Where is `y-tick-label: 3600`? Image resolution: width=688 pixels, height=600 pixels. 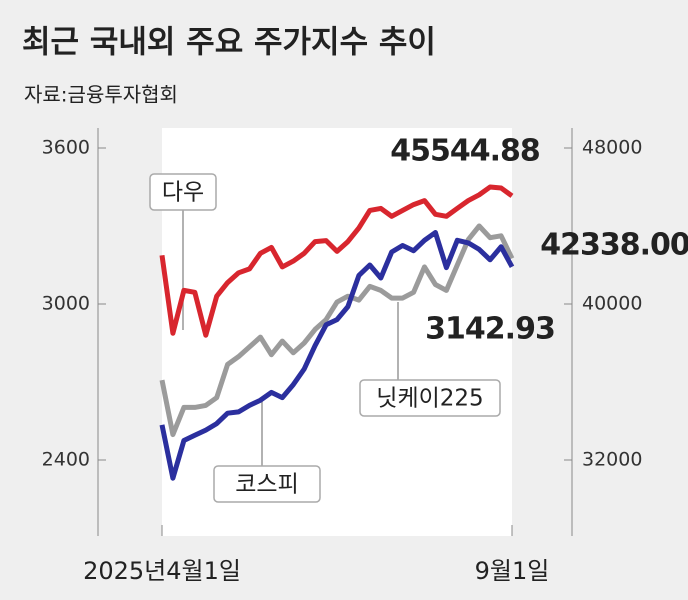 y-tick-label: 3600 is located at coordinates (66, 148).